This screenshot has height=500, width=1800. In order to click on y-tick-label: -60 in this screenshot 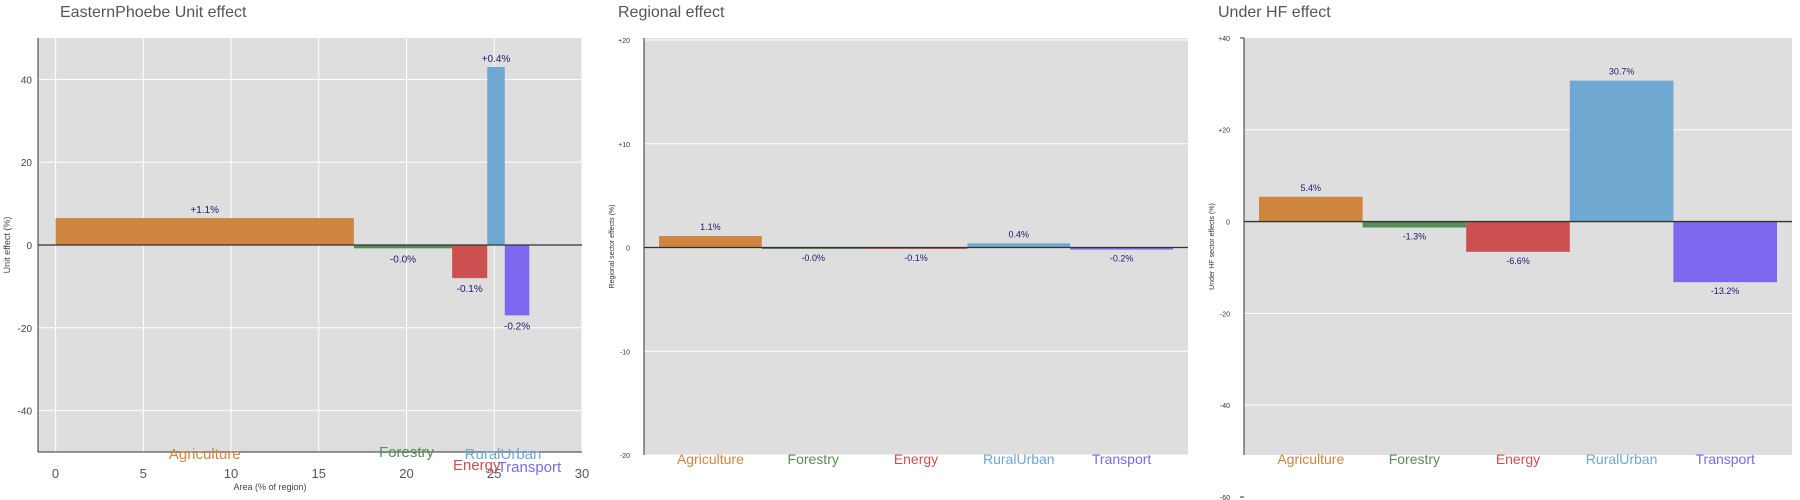, I will do `click(1225, 497)`.